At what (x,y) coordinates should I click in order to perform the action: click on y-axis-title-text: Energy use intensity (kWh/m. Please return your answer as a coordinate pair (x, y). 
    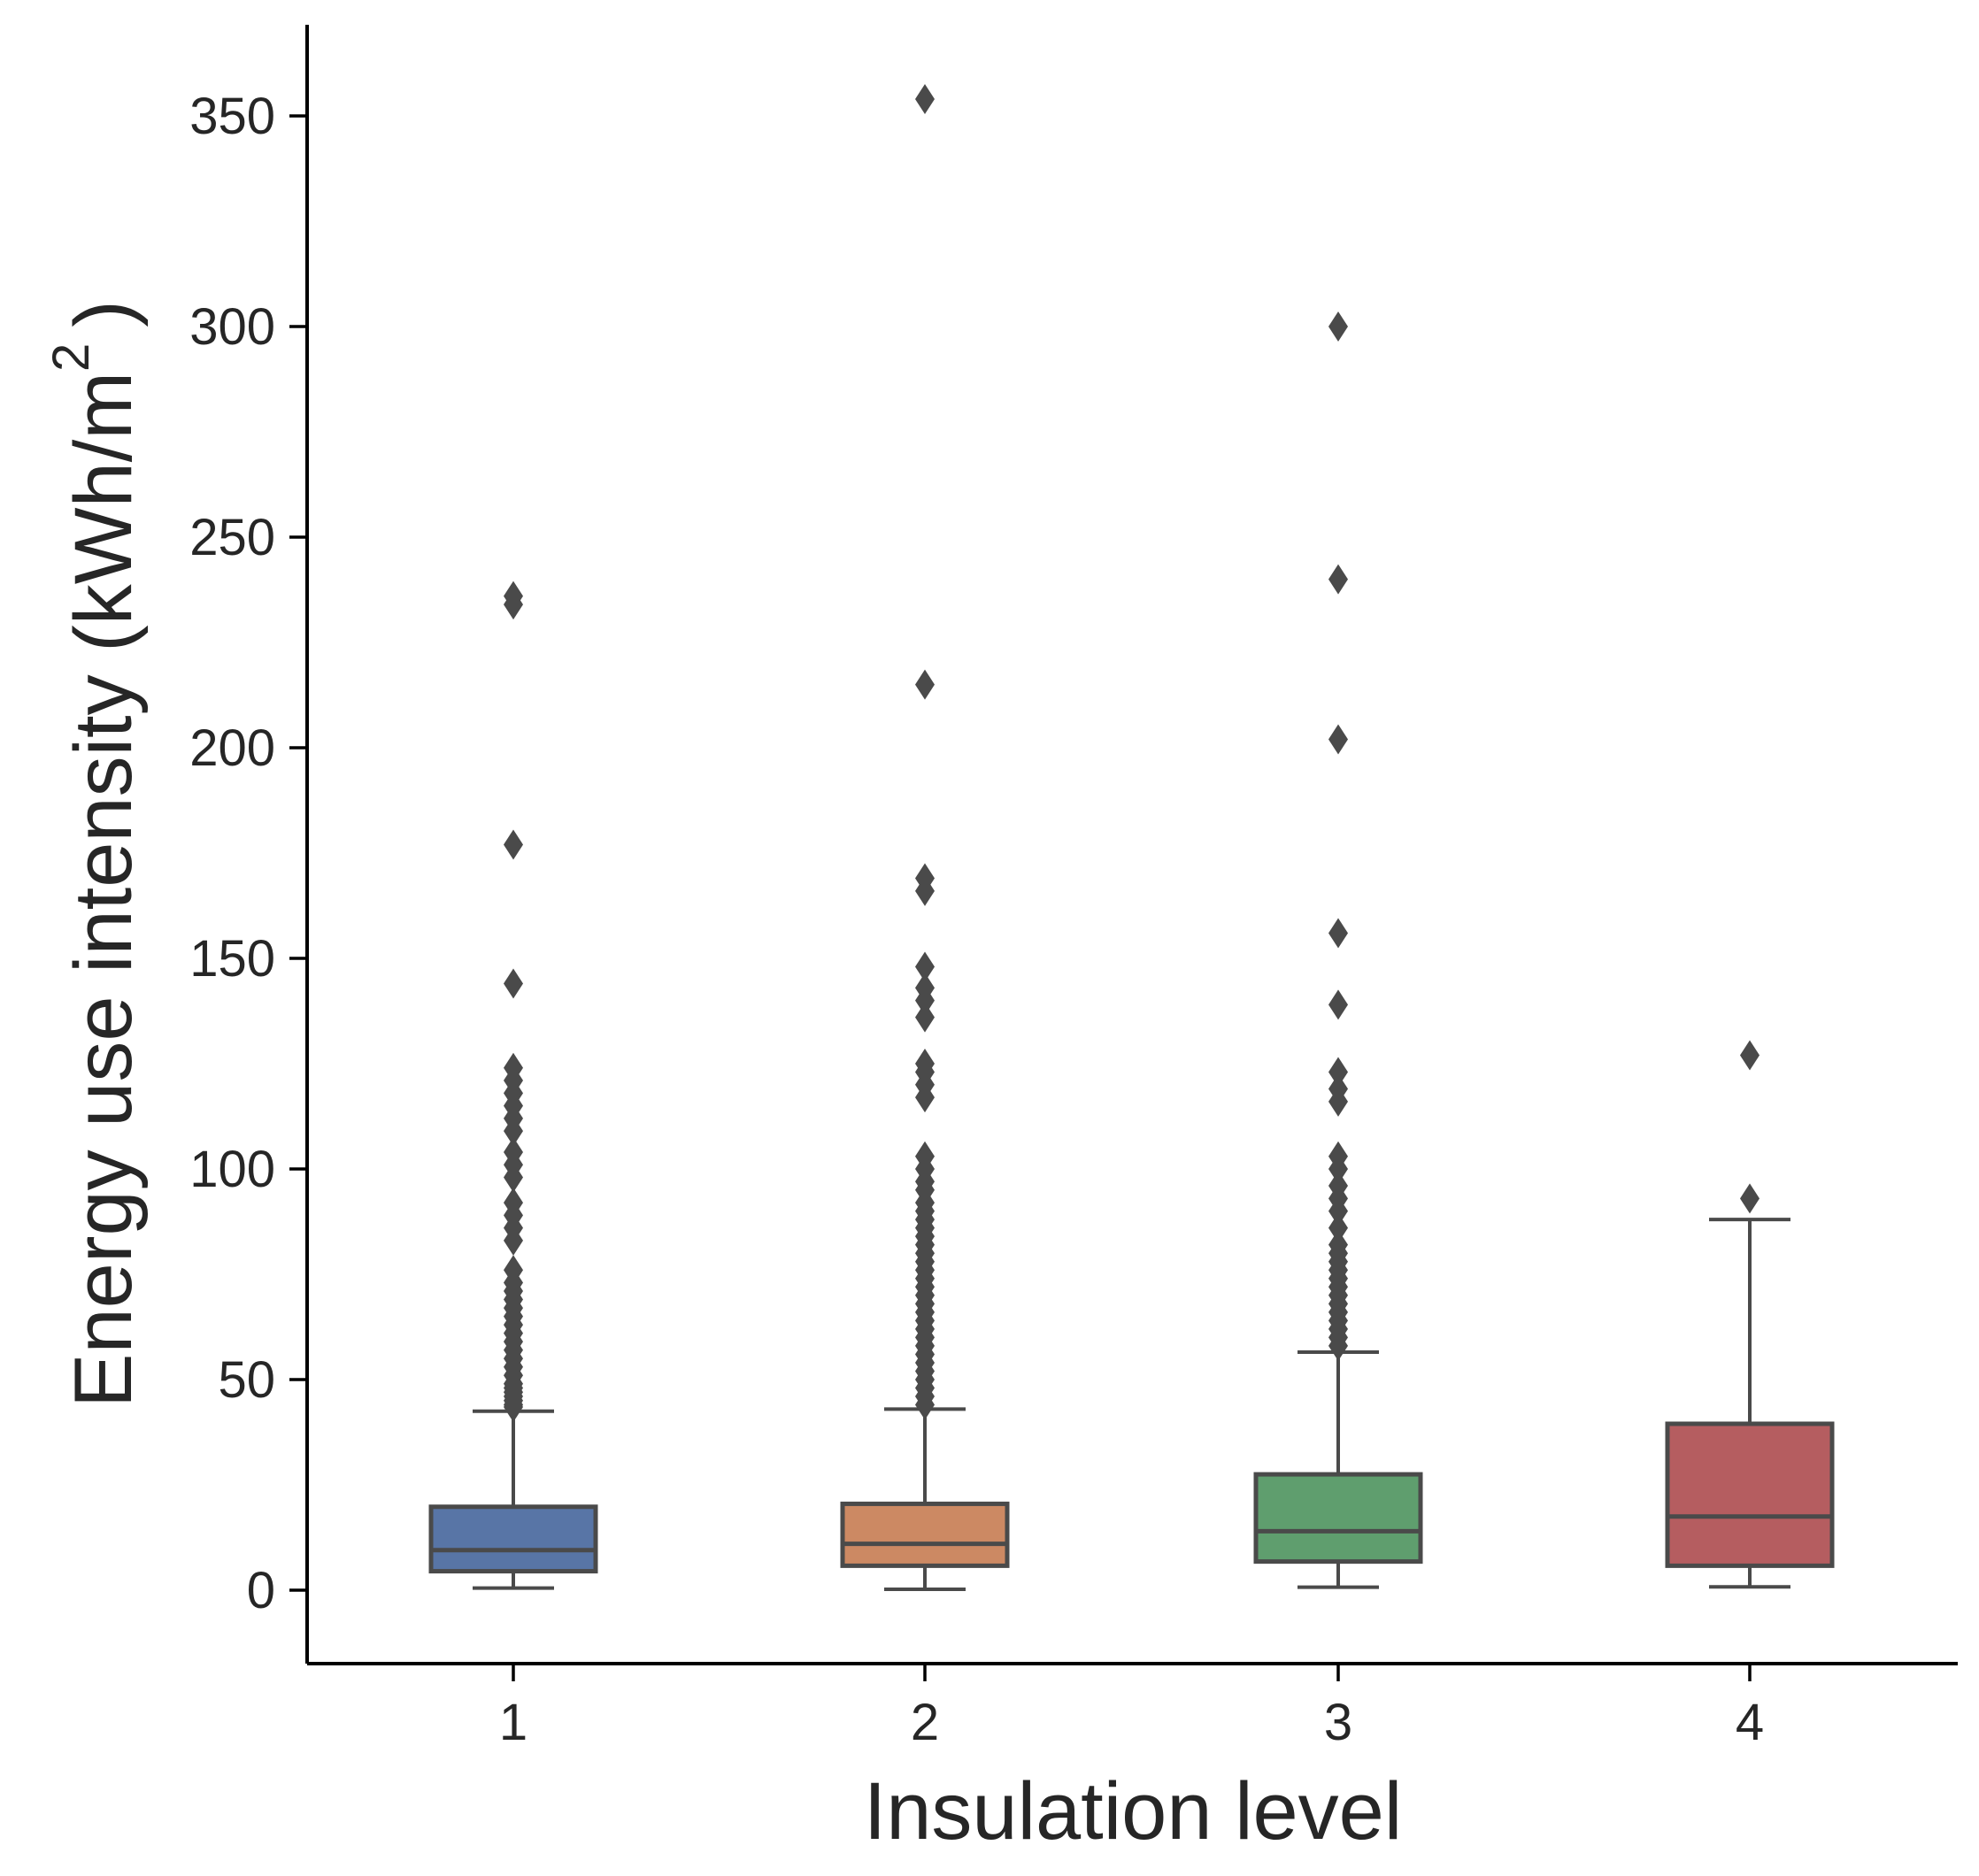
    Looking at the image, I should click on (103, 890).